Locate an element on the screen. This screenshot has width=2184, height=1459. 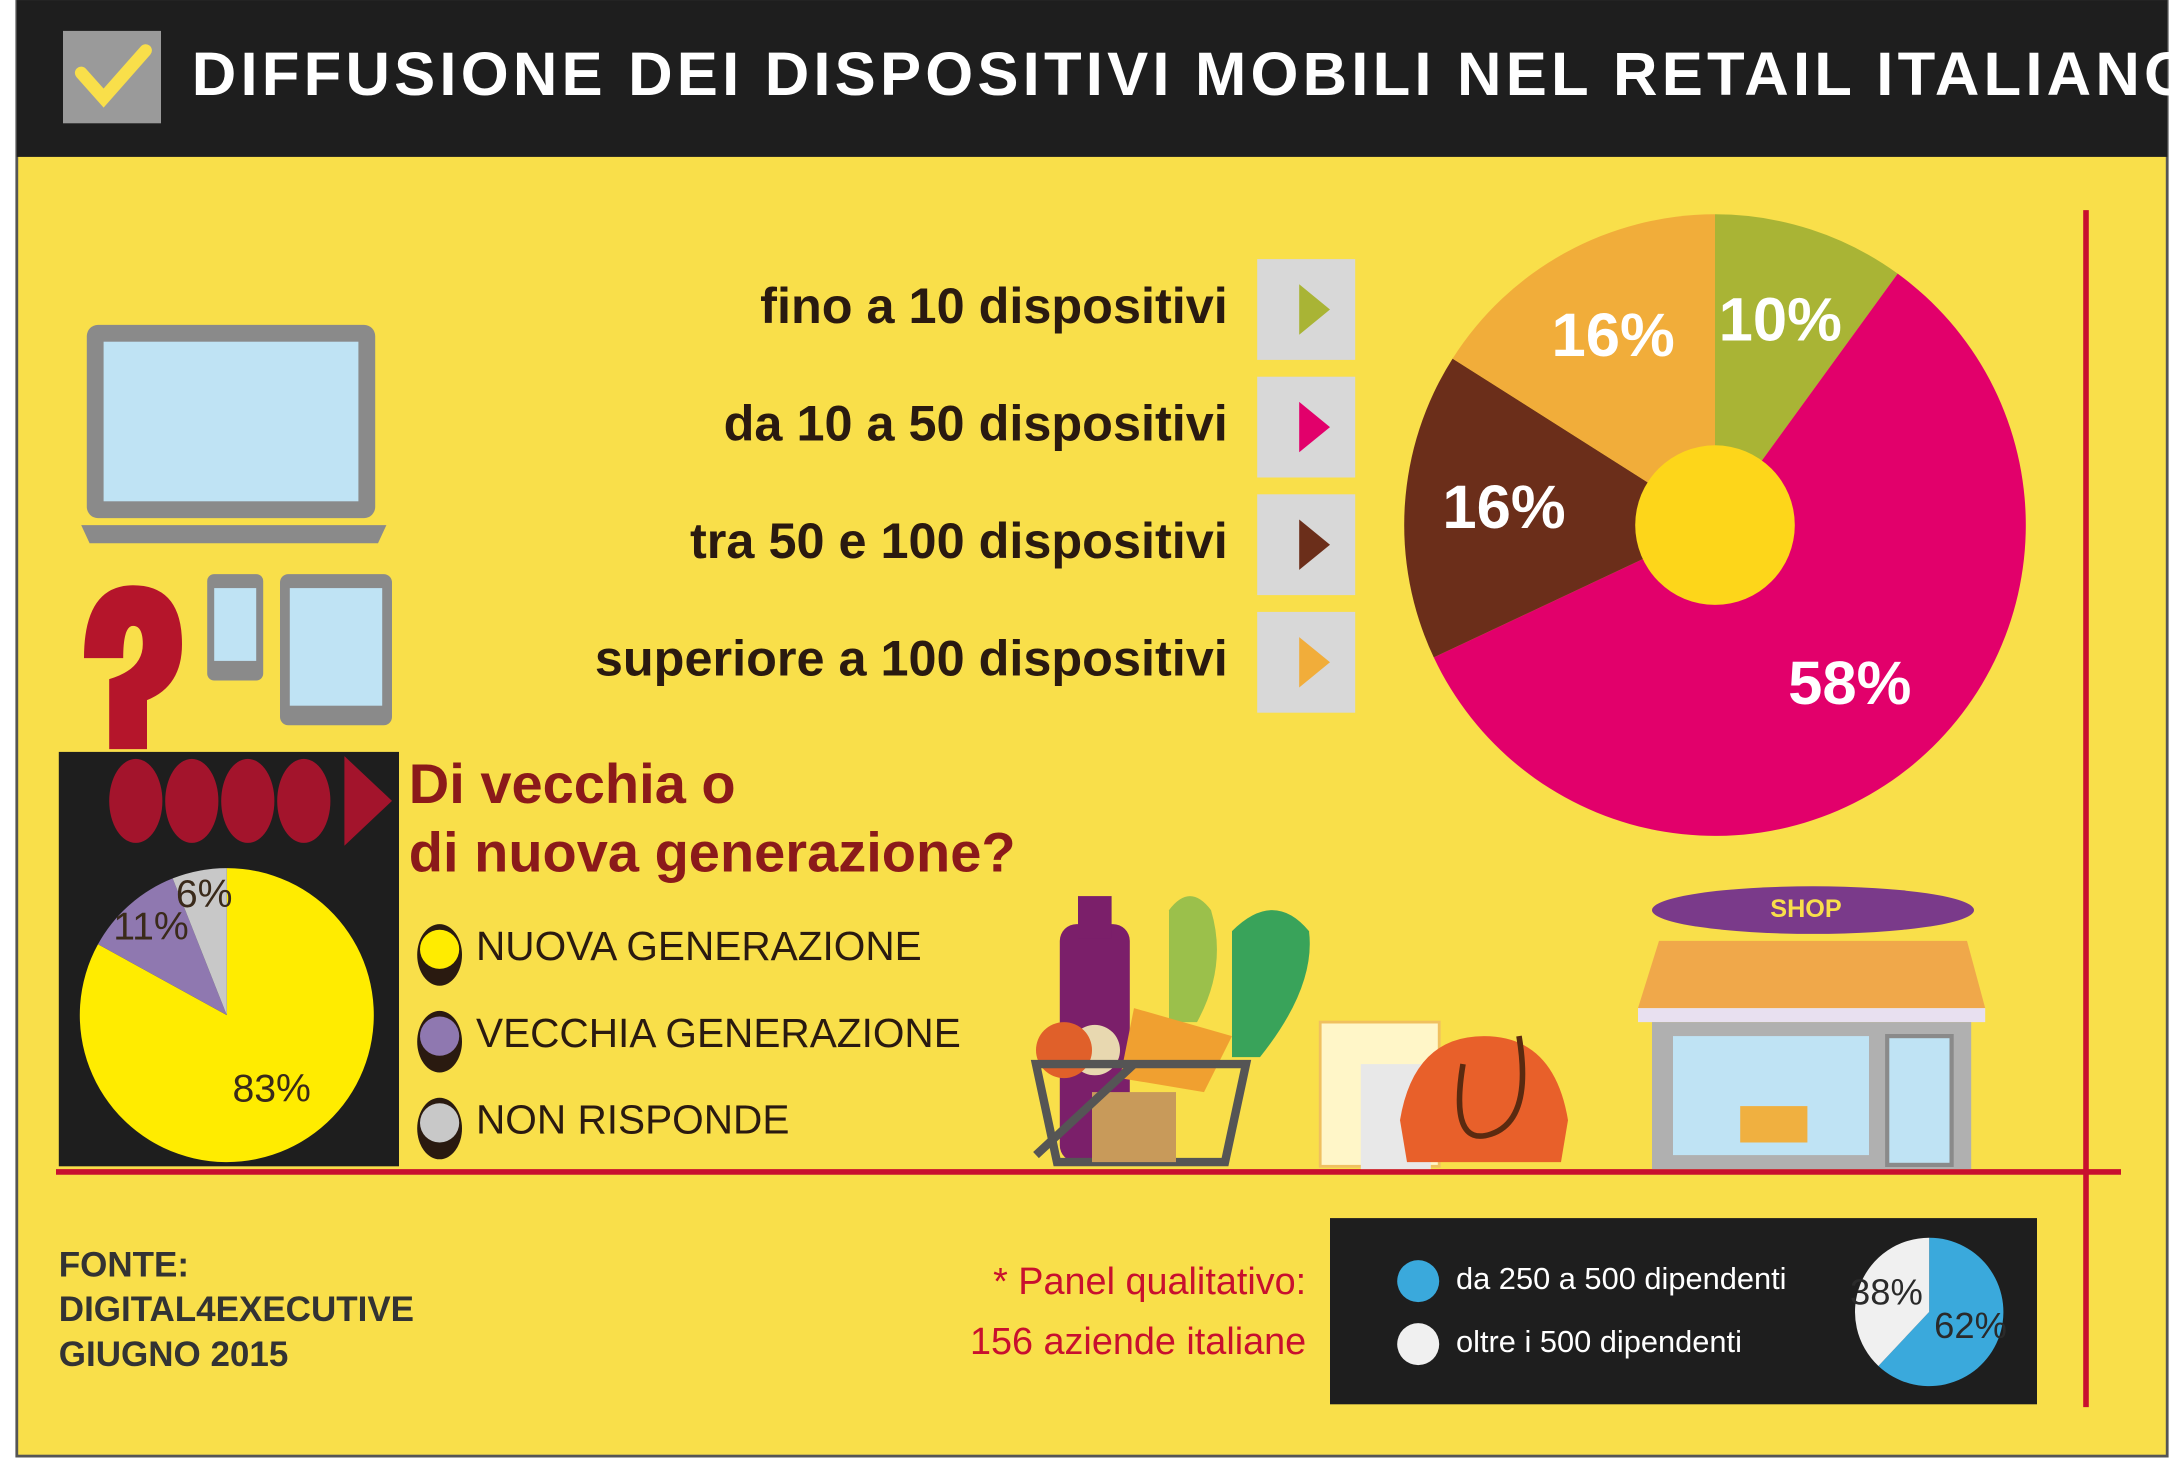
data-label: 58% is located at coordinates (1849, 683).